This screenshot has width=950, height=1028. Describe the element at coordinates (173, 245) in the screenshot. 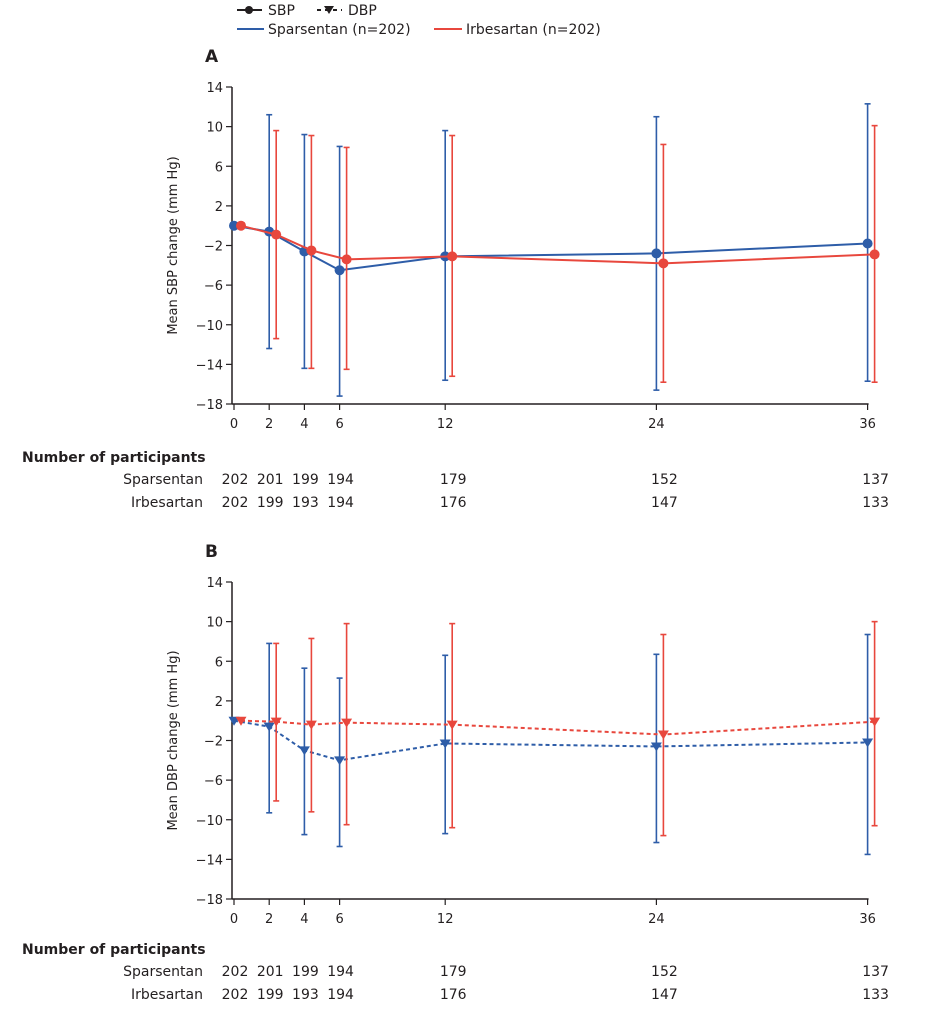

I see `y-axis-label: Mean SBP change (mm Hg)` at that location.